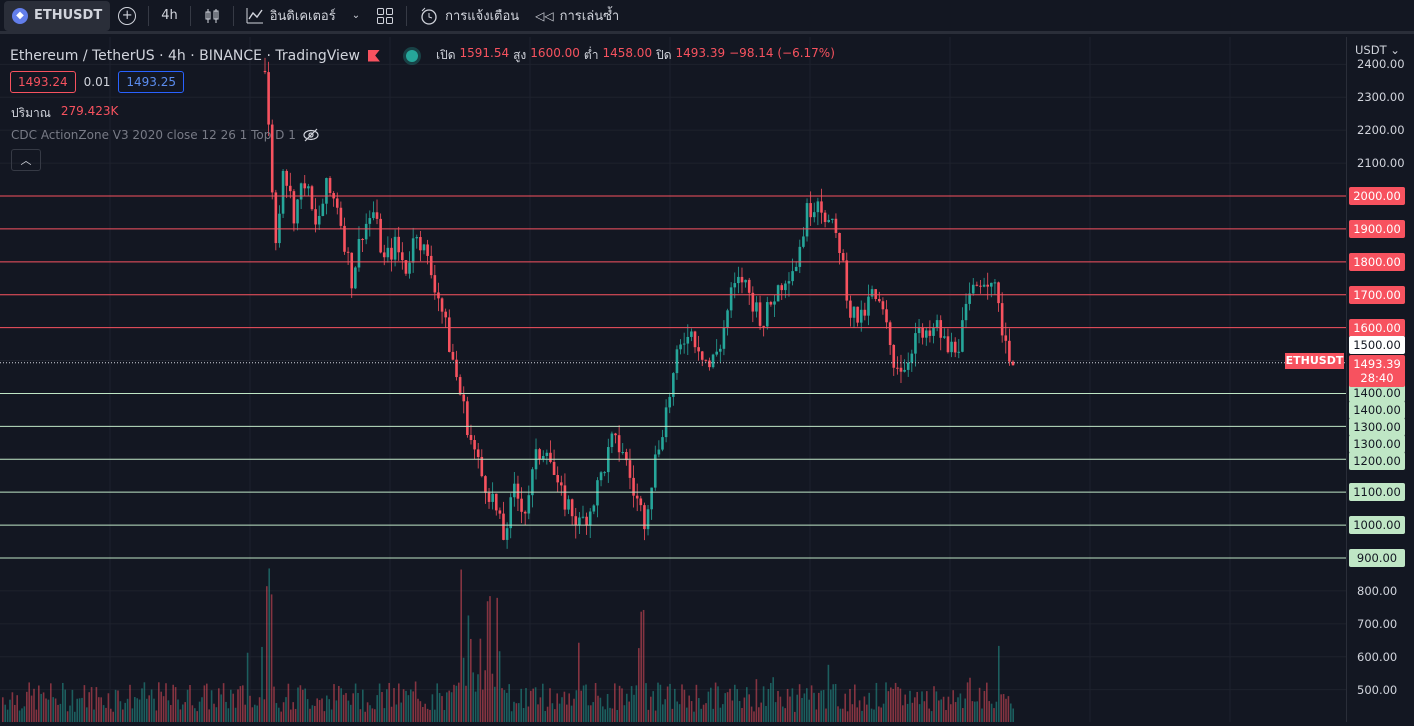  Describe the element at coordinates (1377, 228) in the screenshot. I see `resistance-price-tag: 1900.00` at that location.